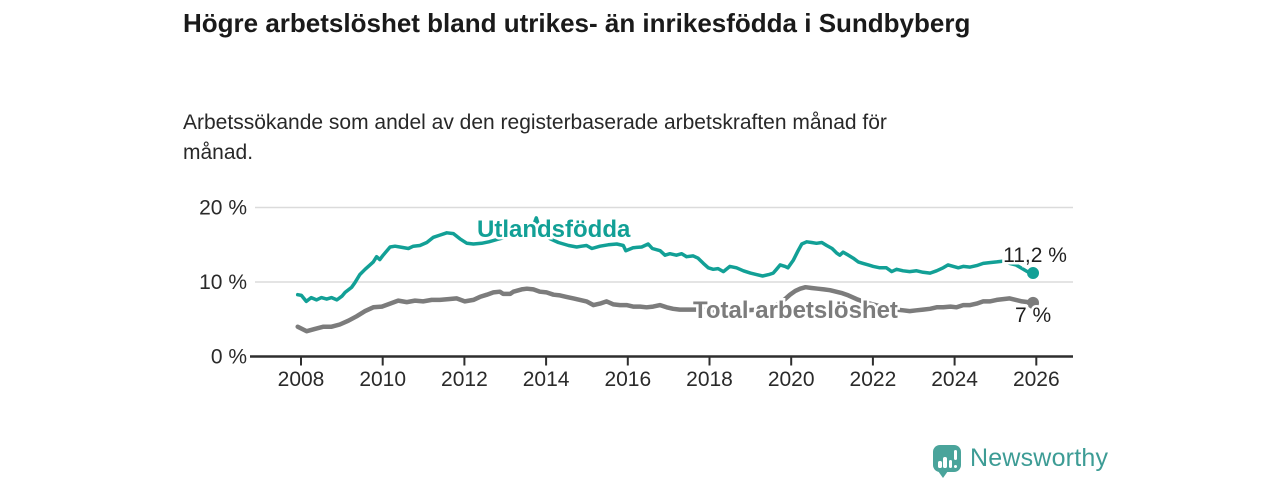  I want to click on series-end-value-2: 7 %, so click(1033, 315).